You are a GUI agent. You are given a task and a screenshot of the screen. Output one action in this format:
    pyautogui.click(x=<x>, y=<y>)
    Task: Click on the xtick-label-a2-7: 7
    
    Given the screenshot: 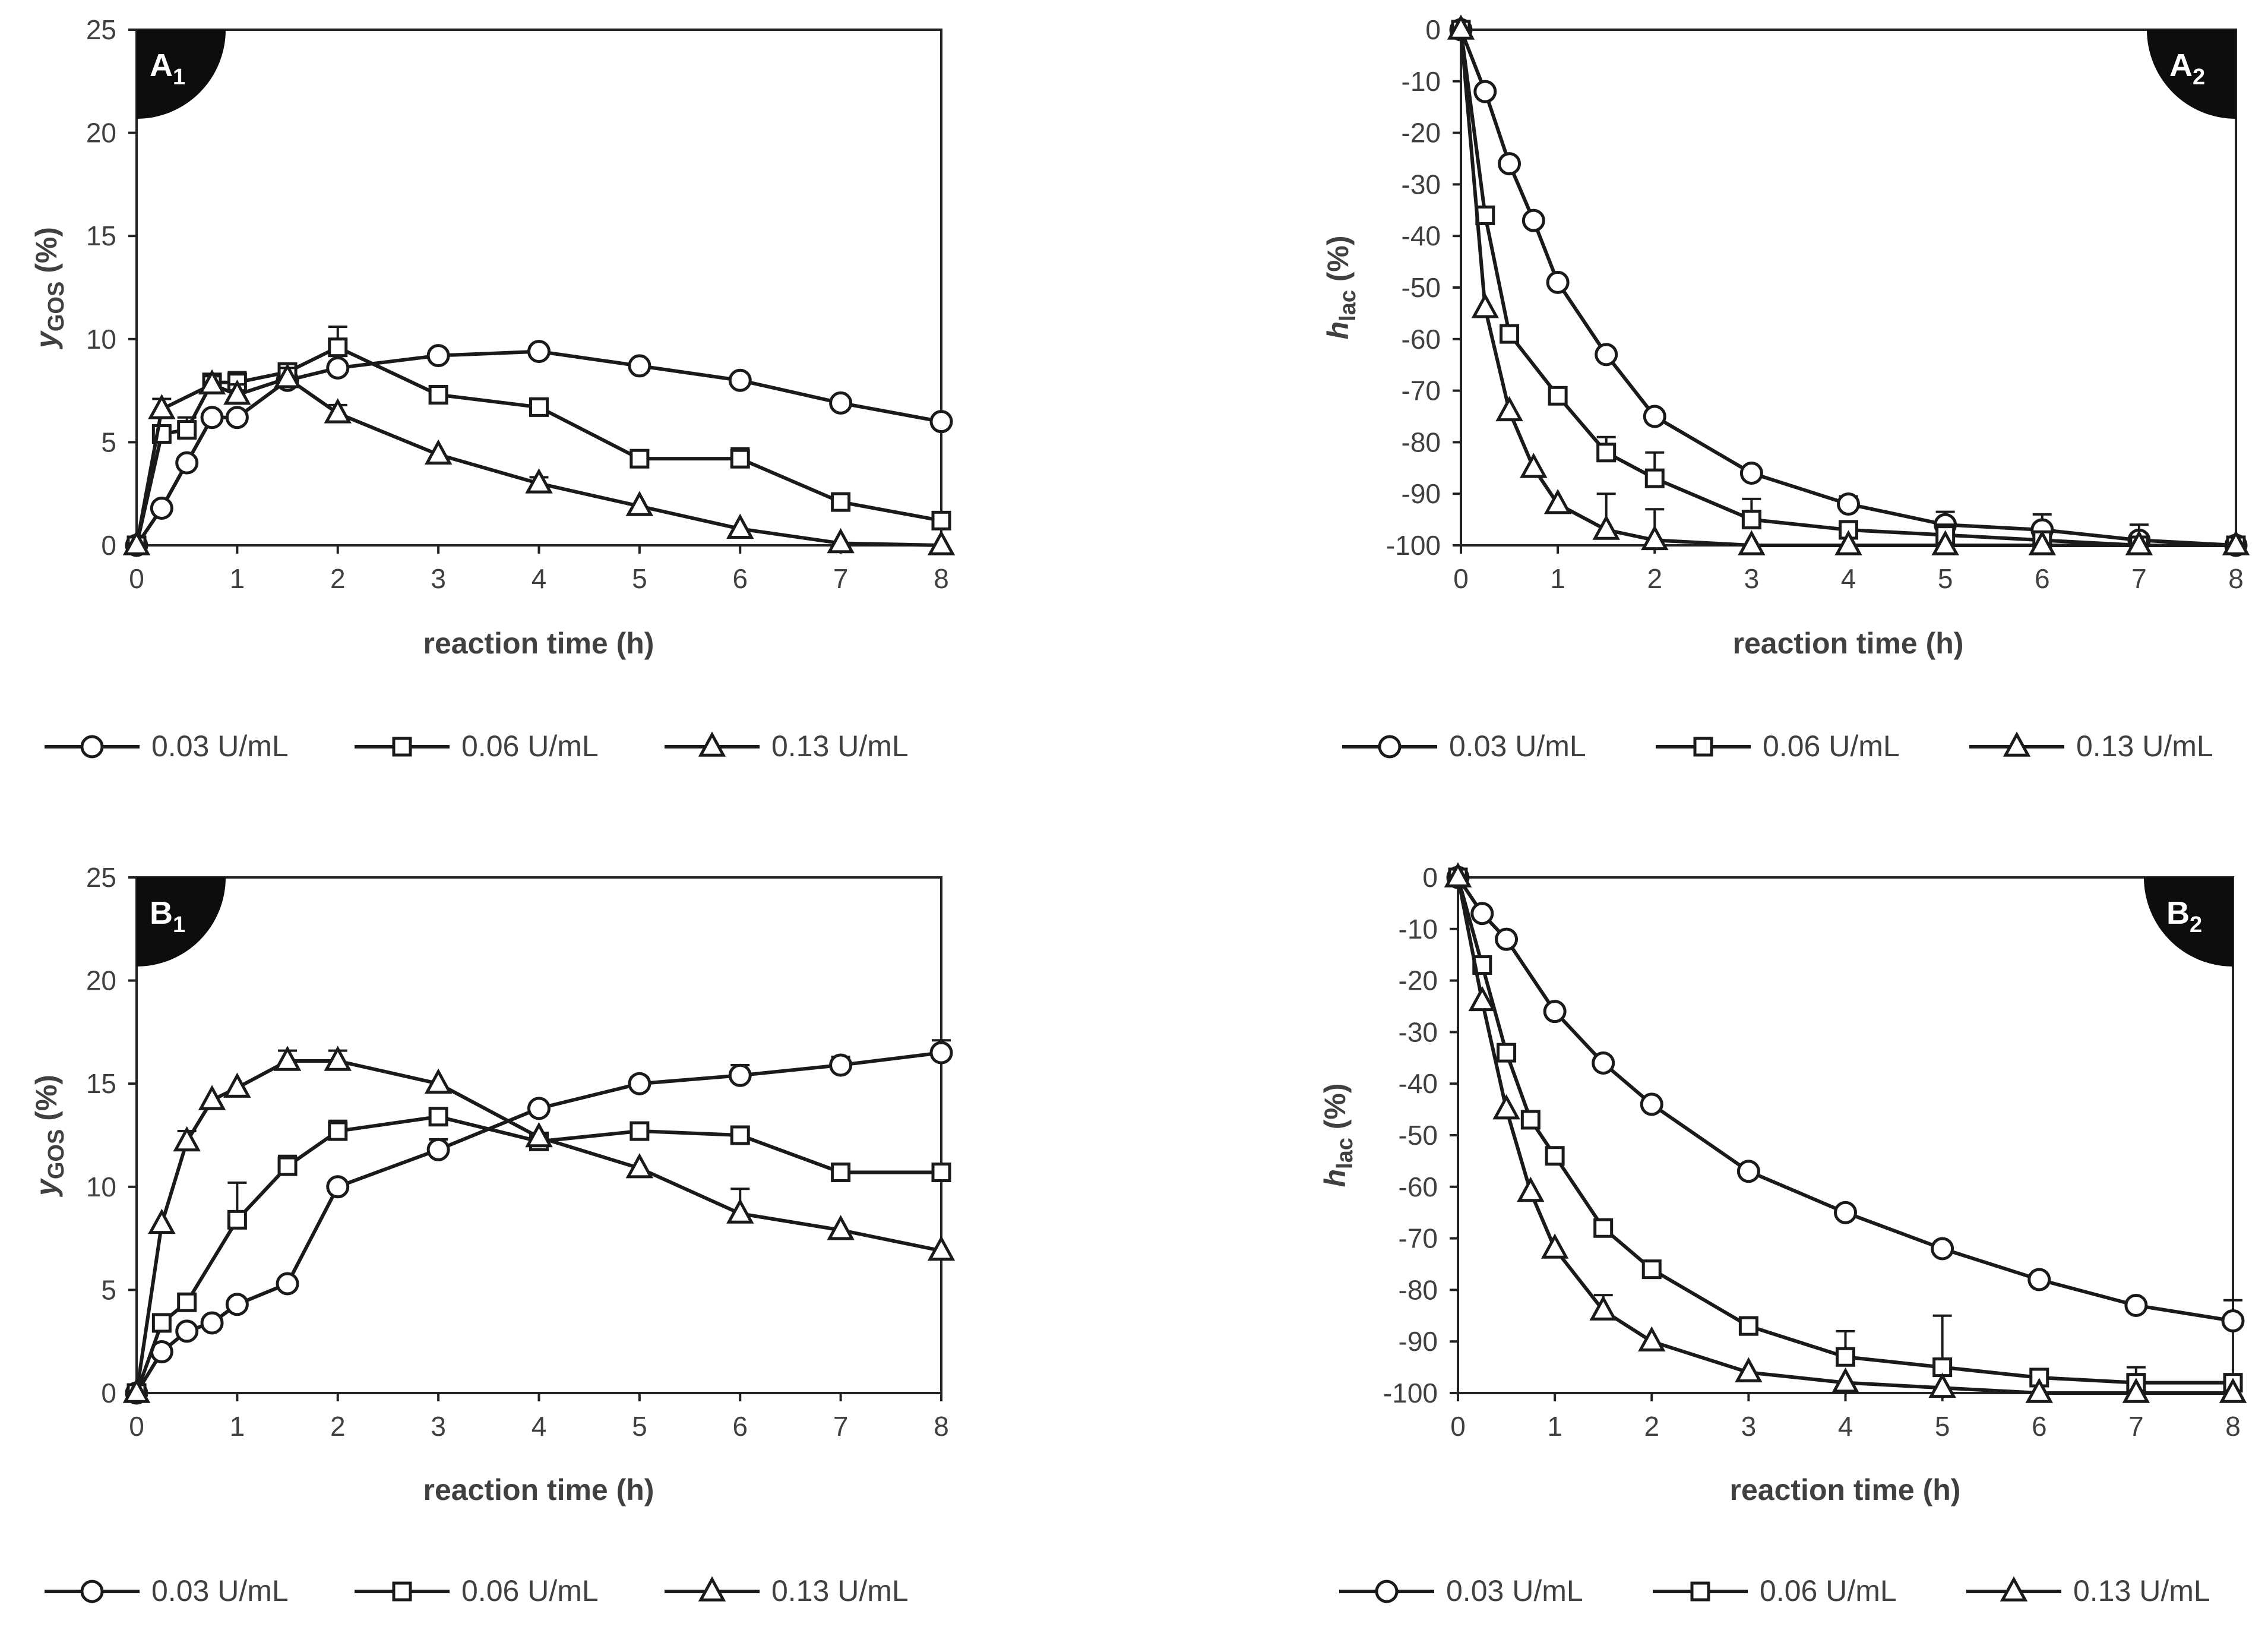 What is the action you would take?
    pyautogui.click(x=2139, y=578)
    